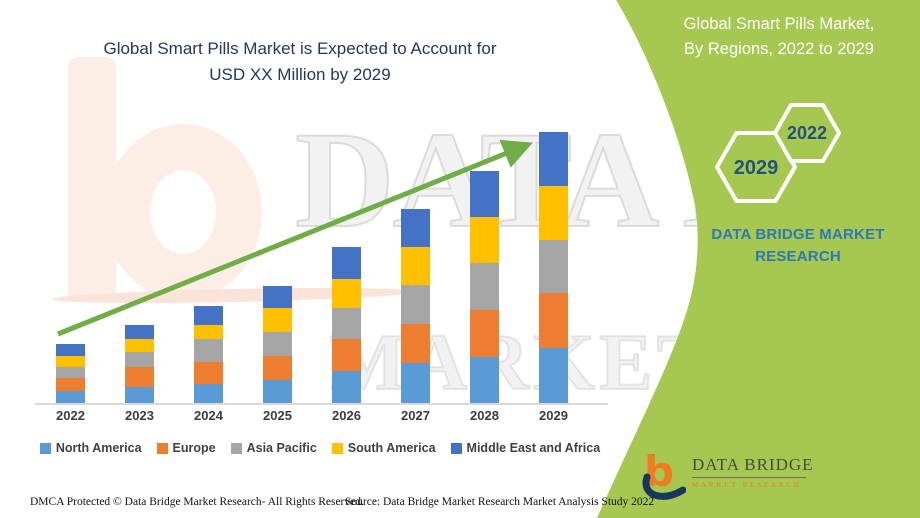 This screenshot has width=920, height=518. Describe the element at coordinates (749, 477) in the screenshot. I see `logo-underline` at that location.